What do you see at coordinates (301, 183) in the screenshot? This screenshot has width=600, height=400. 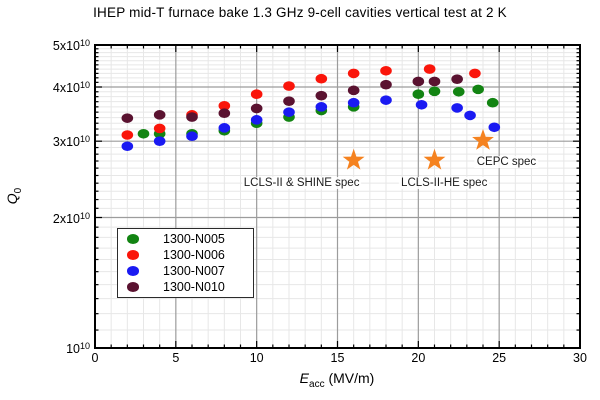 I see `spec-annotation-label: LCLS-II & SHINE spec` at bounding box center [301, 183].